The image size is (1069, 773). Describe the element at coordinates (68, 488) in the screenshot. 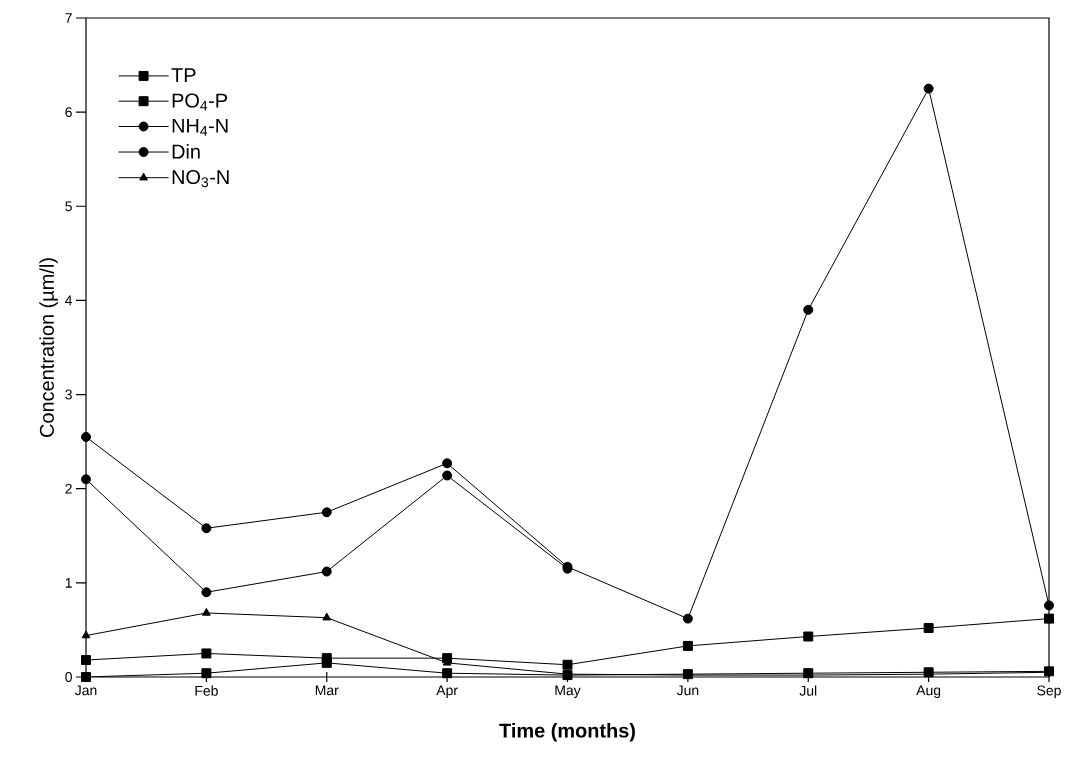

I see `y-tick-label: 2` at that location.